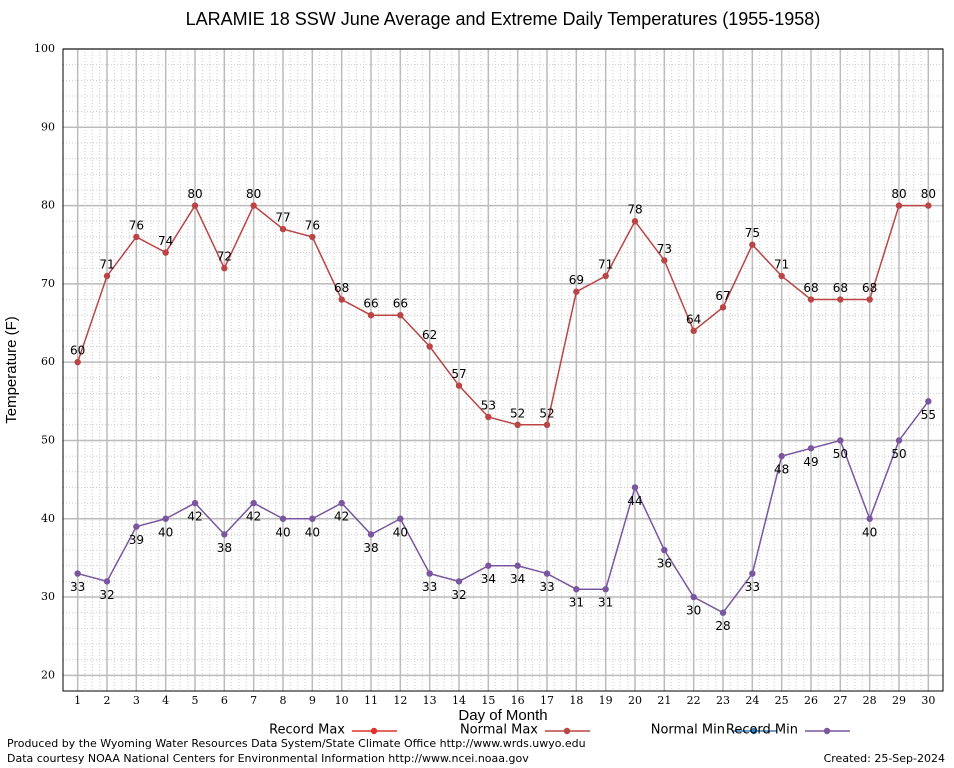 The width and height of the screenshot is (954, 768). I want to click on data-label: 60, so click(77, 351).